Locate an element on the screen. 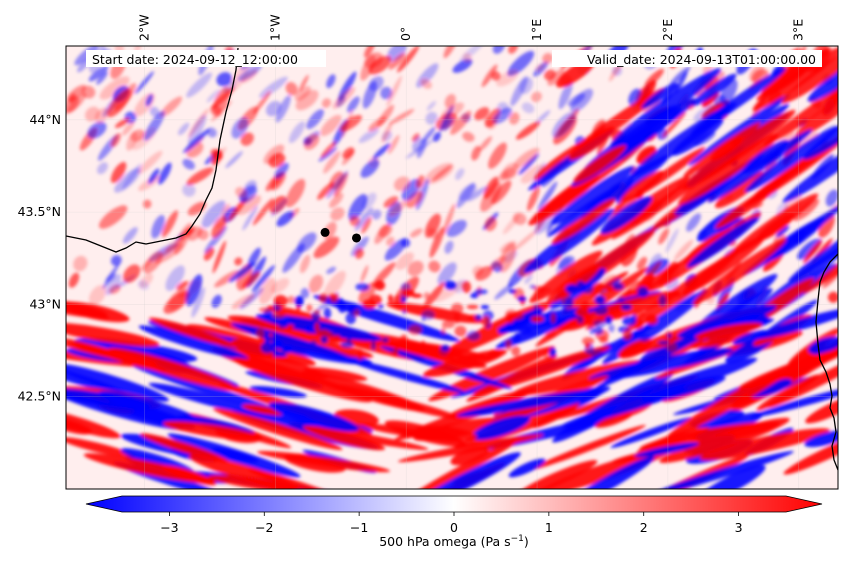 The image size is (850, 562). latitude-axis: 44°N 43.5°N 43°N 42.5°N is located at coordinates (39, 258).